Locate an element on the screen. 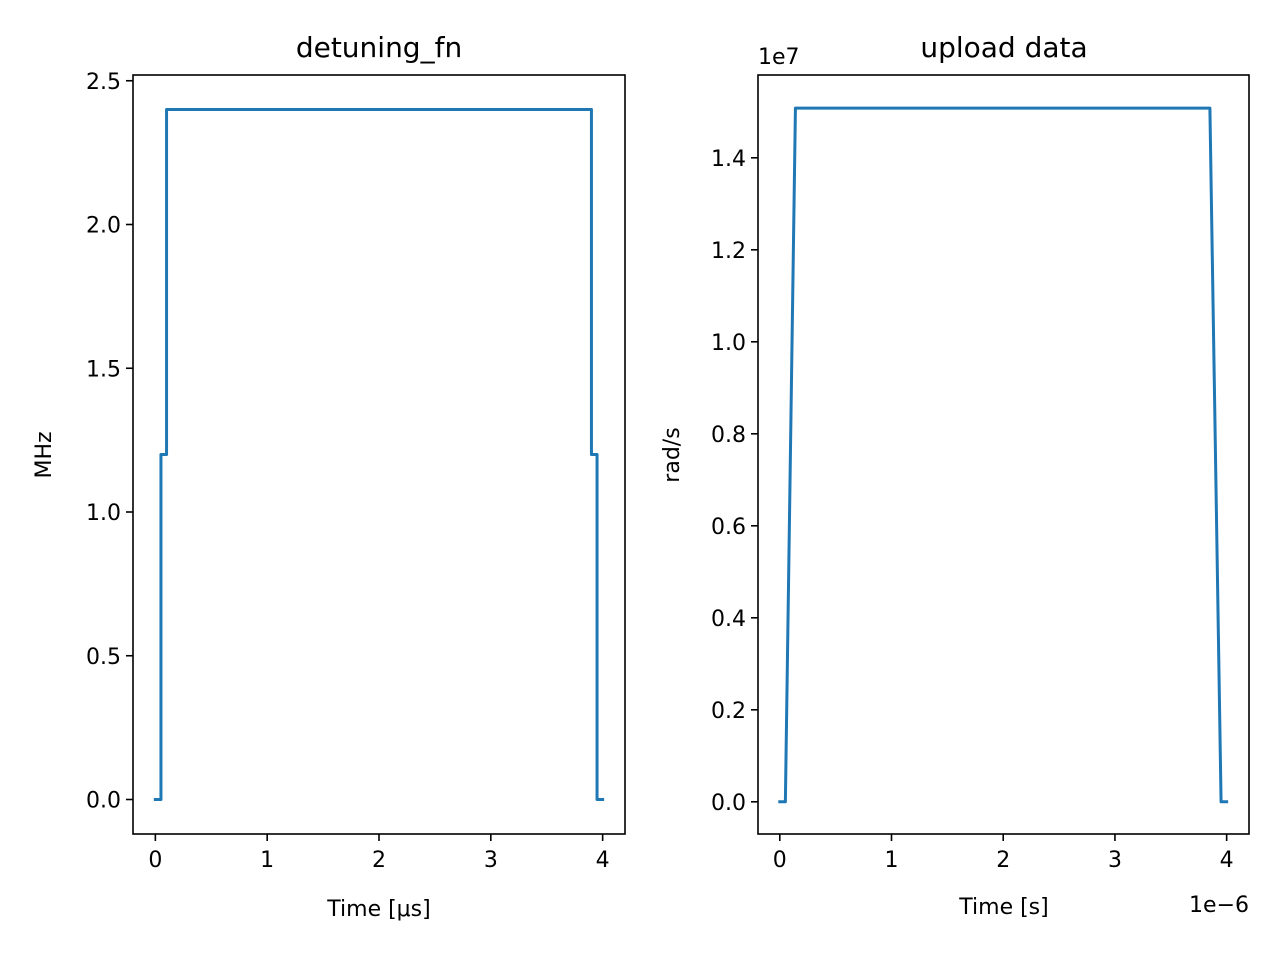 The width and height of the screenshot is (1280, 960). y-tick-label: 0.8 is located at coordinates (728, 435).